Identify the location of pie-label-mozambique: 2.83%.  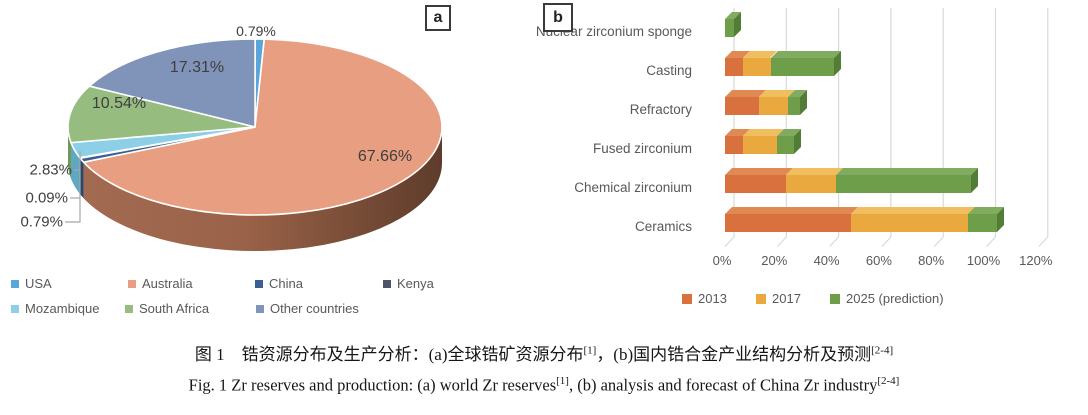
(50, 170).